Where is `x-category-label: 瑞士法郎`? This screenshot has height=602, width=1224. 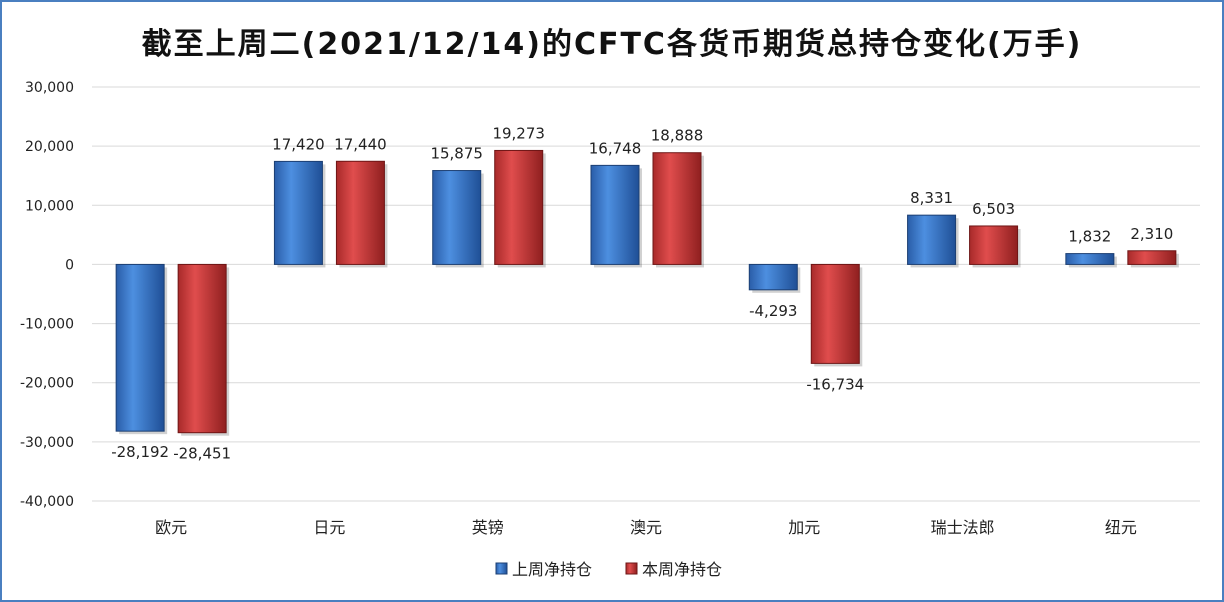 x-category-label: 瑞士法郎 is located at coordinates (963, 527).